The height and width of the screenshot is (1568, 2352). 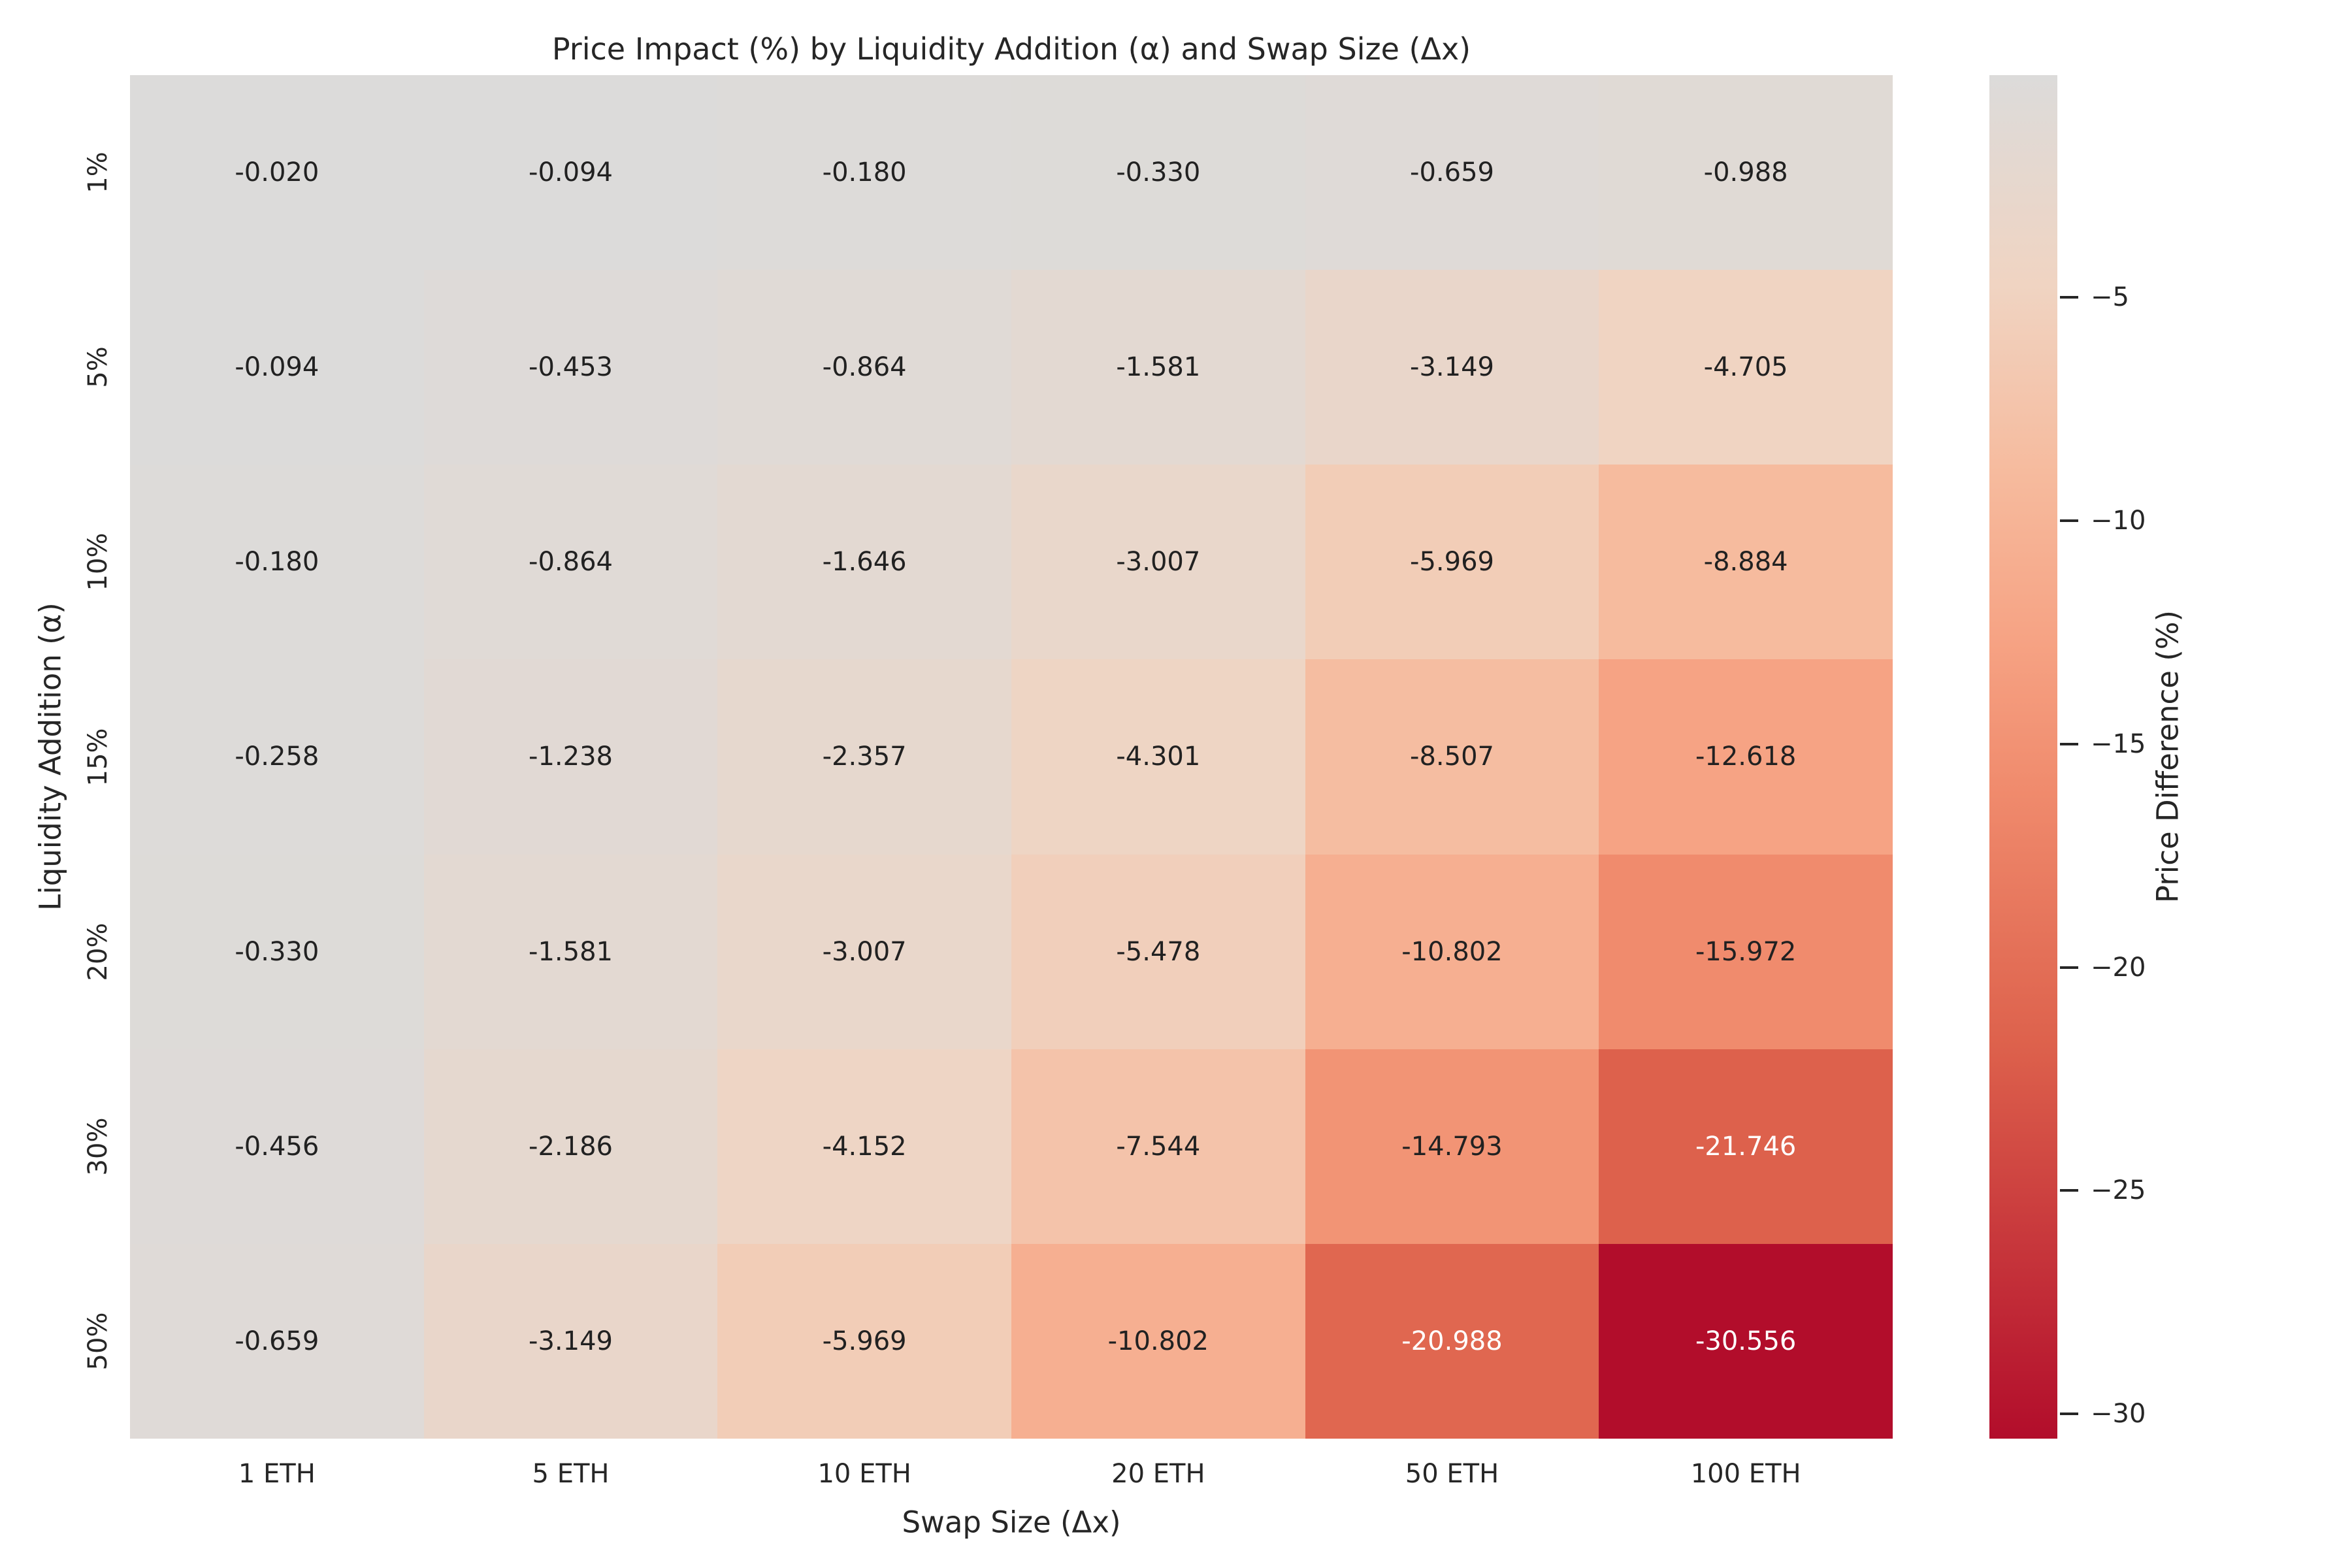 I want to click on cell-value: -0.453, so click(x=571, y=367).